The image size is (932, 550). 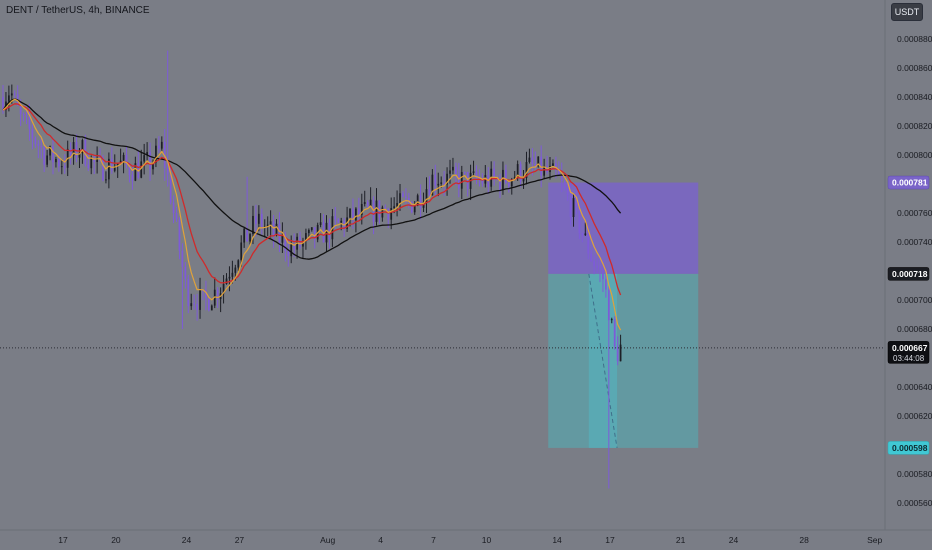 What do you see at coordinates (914, 155) in the screenshot?
I see `price-tick-label: 0.000800` at bounding box center [914, 155].